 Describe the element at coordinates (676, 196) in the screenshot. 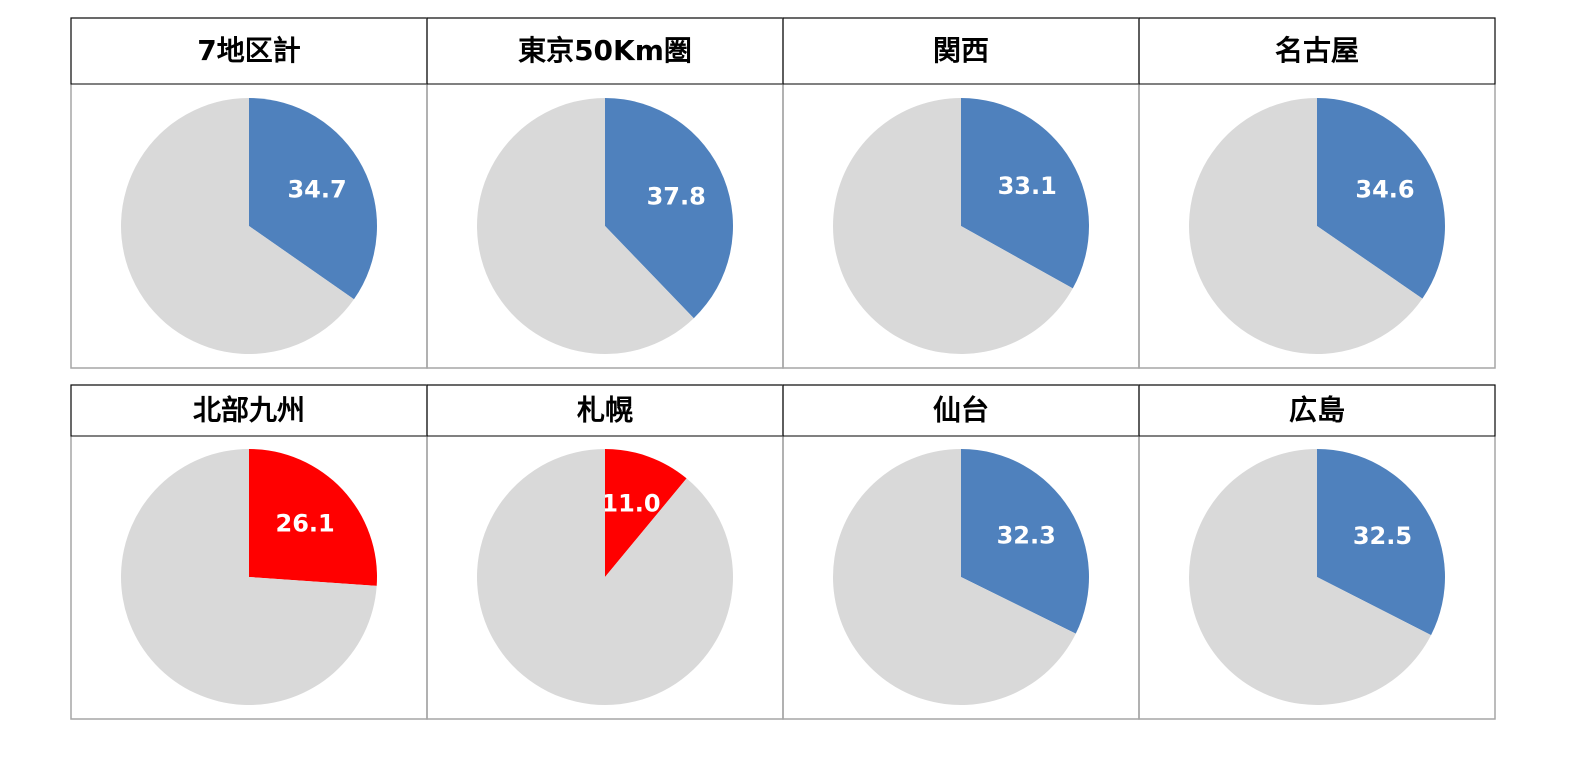

I see `data-label: 37.8` at that location.